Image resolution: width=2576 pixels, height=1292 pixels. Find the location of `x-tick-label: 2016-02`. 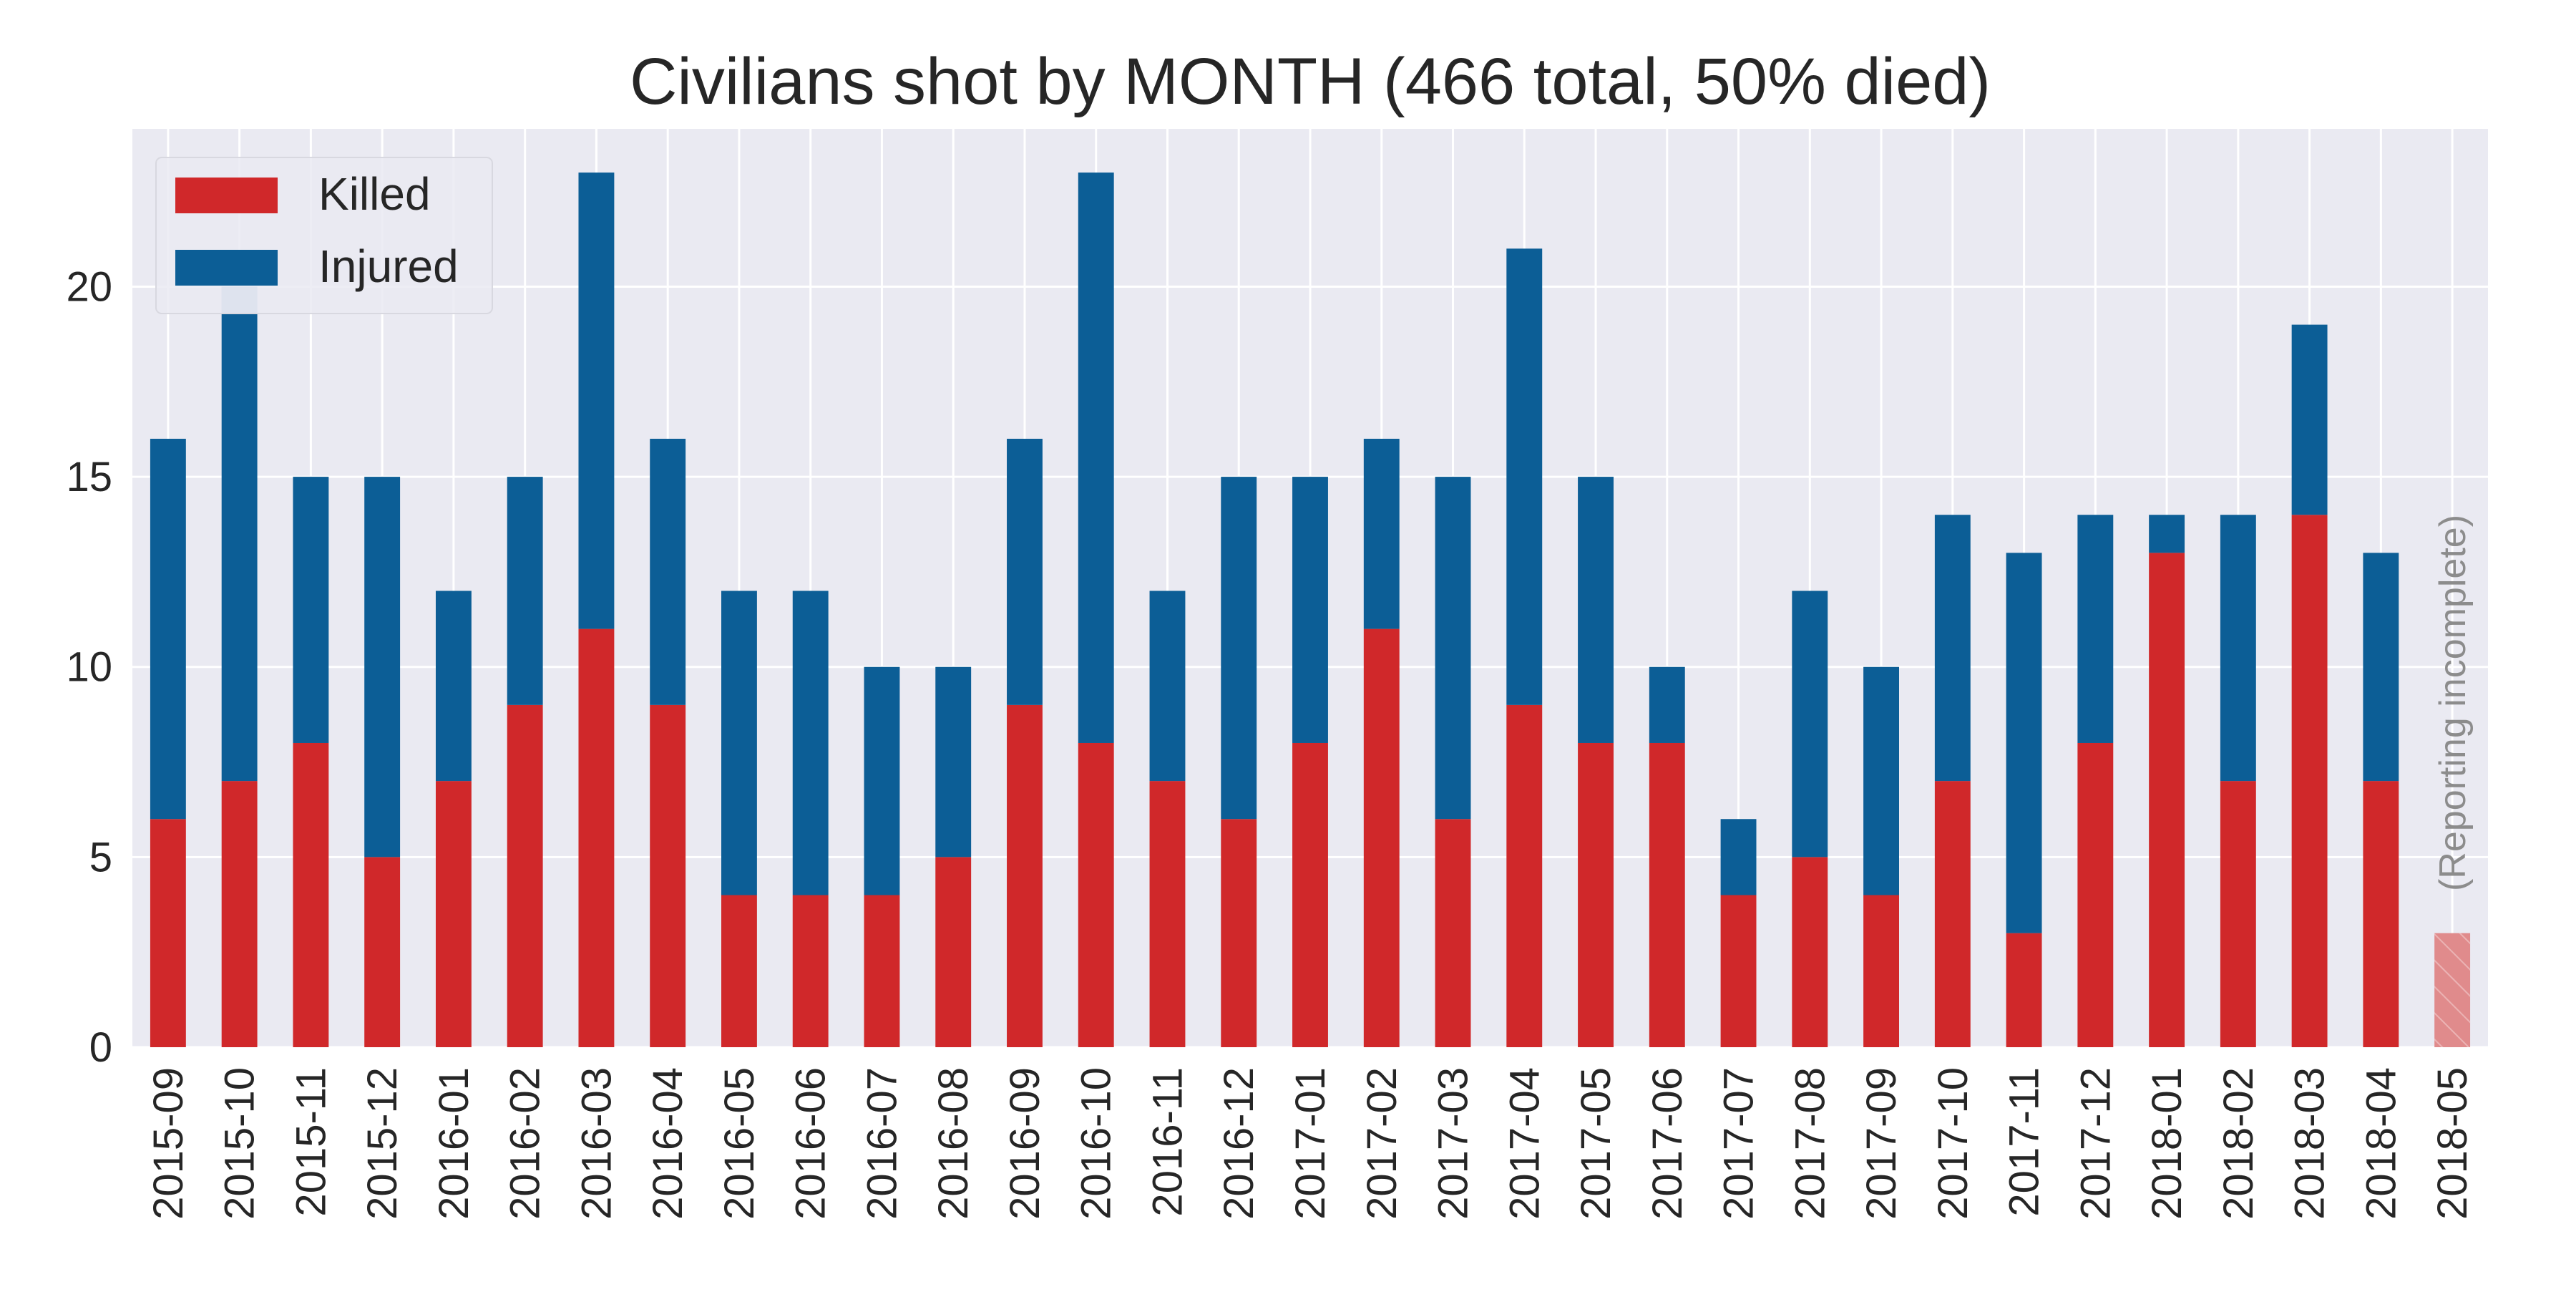

x-tick-label: 2016-02 is located at coordinates (525, 1143).